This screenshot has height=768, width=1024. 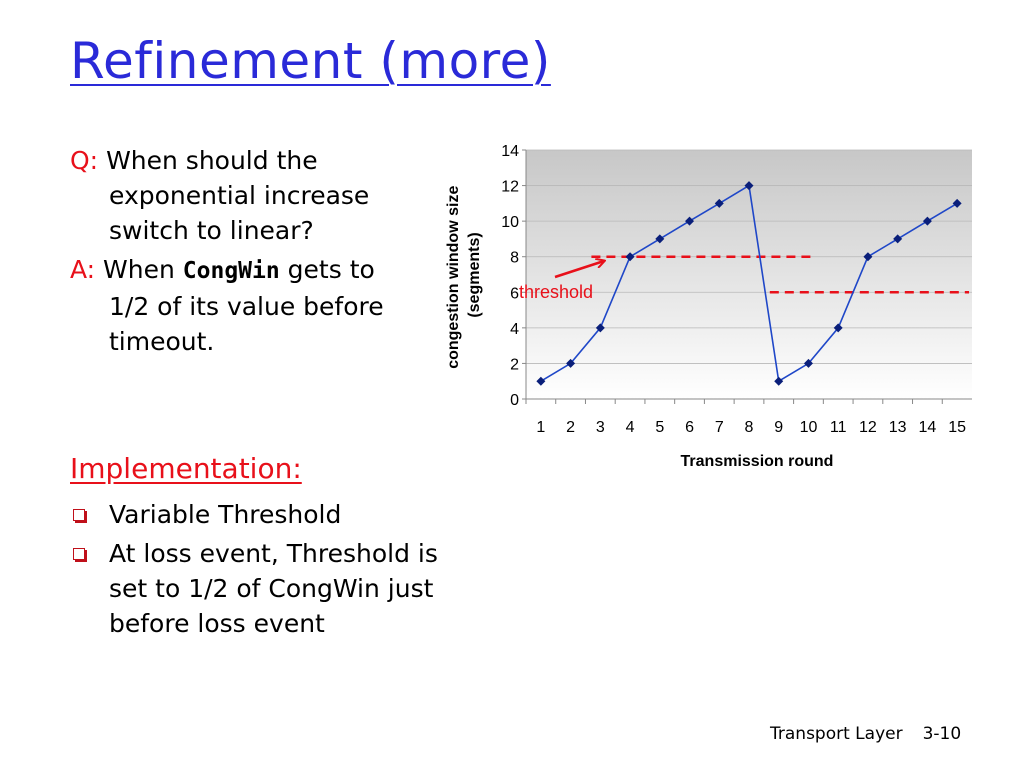 What do you see at coordinates (630, 427) in the screenshot?
I see `x-tick-label: 4` at bounding box center [630, 427].